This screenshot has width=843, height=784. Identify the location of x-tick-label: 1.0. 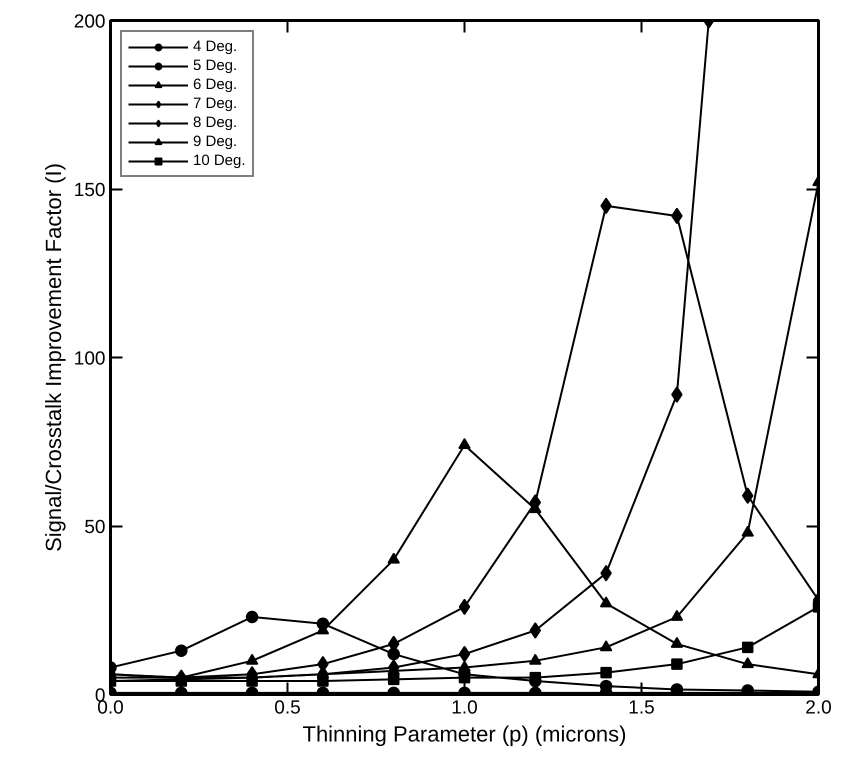
(464, 708).